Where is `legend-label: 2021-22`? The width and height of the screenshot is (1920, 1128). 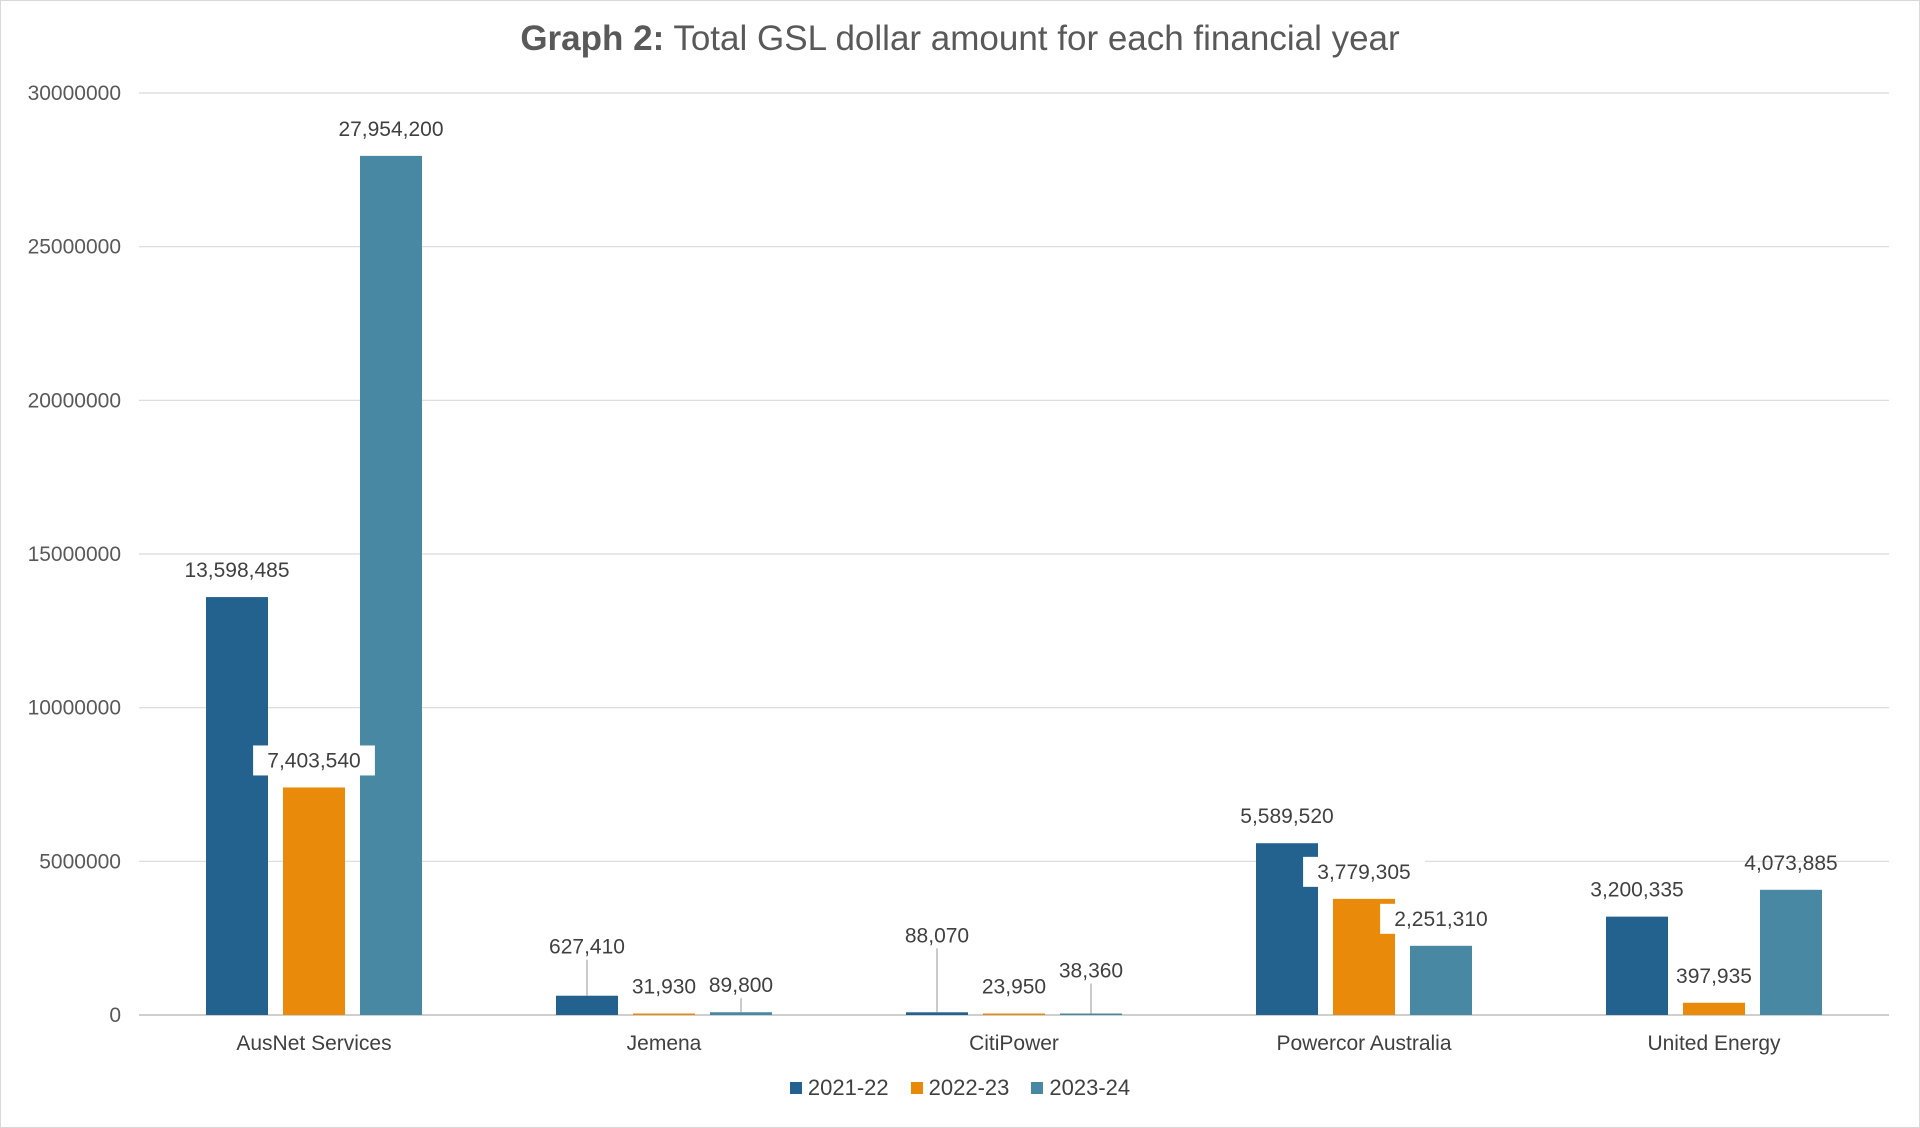 legend-label: 2021-22 is located at coordinates (848, 1087).